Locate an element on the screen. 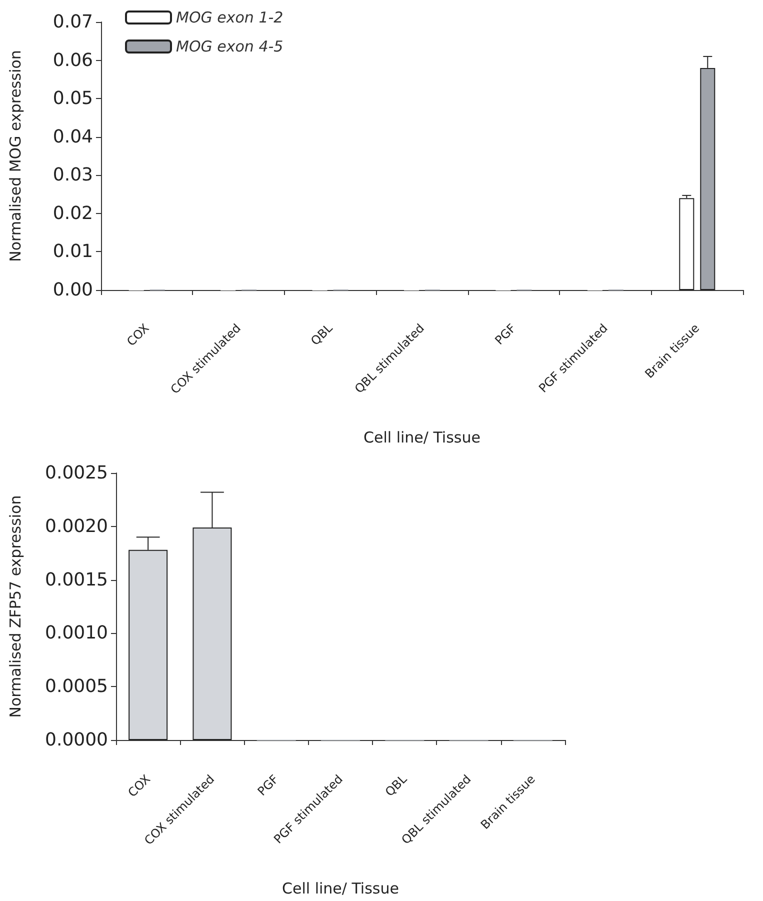 This screenshot has width=763, height=901. y-tick-label: 0.05 is located at coordinates (72, 99).